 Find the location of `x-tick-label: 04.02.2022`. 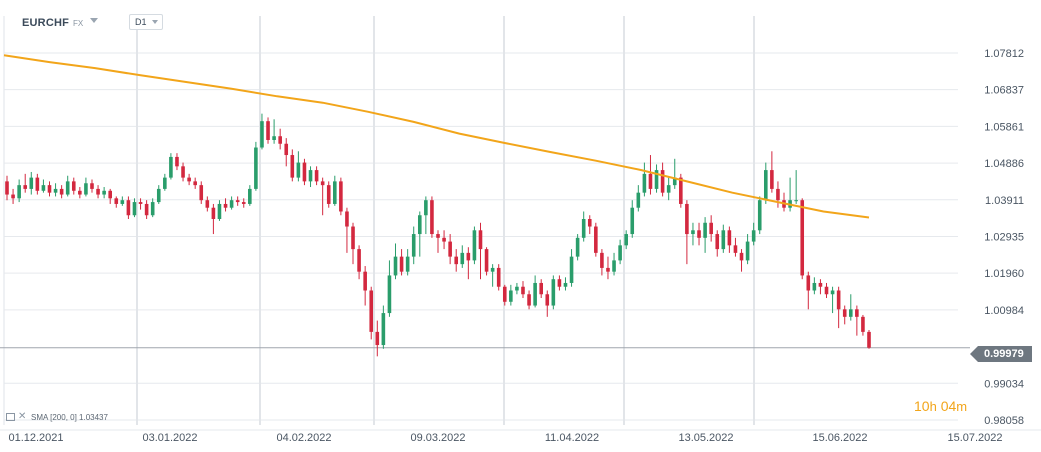

x-tick-label: 04.02.2022 is located at coordinates (303, 438).